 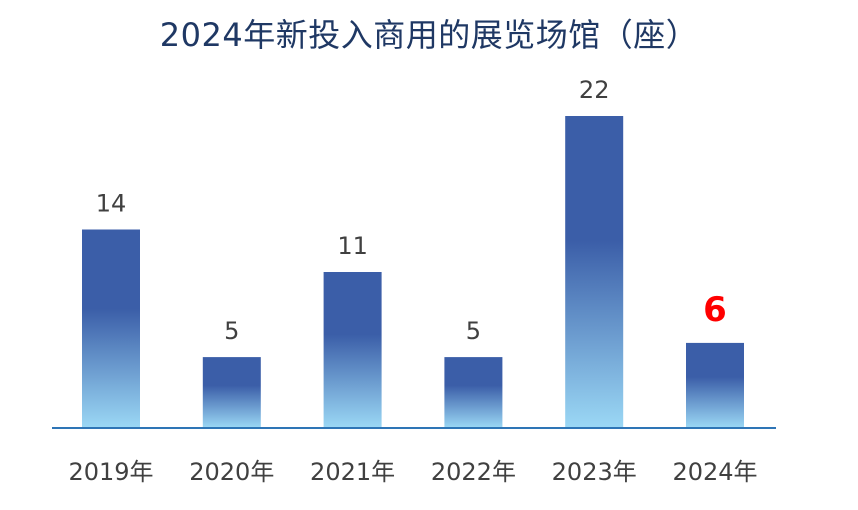 I want to click on data-label-2020年: 5, so click(x=231, y=331).